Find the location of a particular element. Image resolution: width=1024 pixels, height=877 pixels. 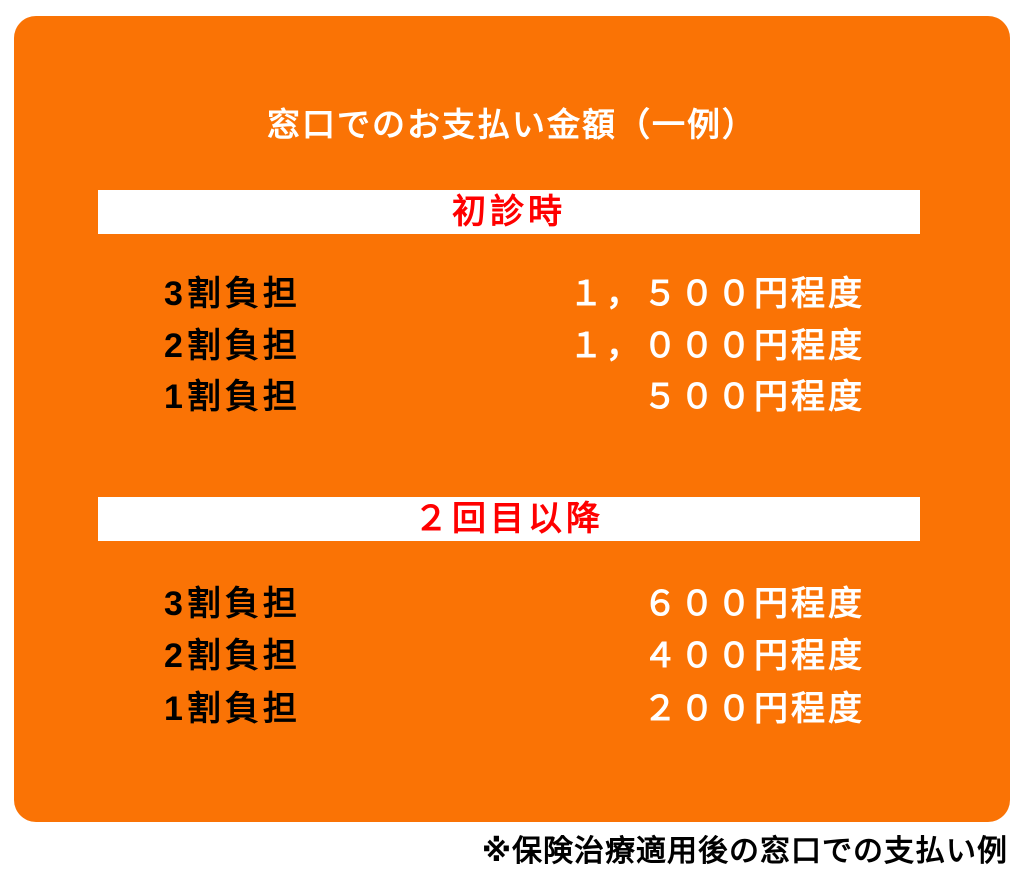

section-first-visit-banner: 初診時 is located at coordinates (509, 212).